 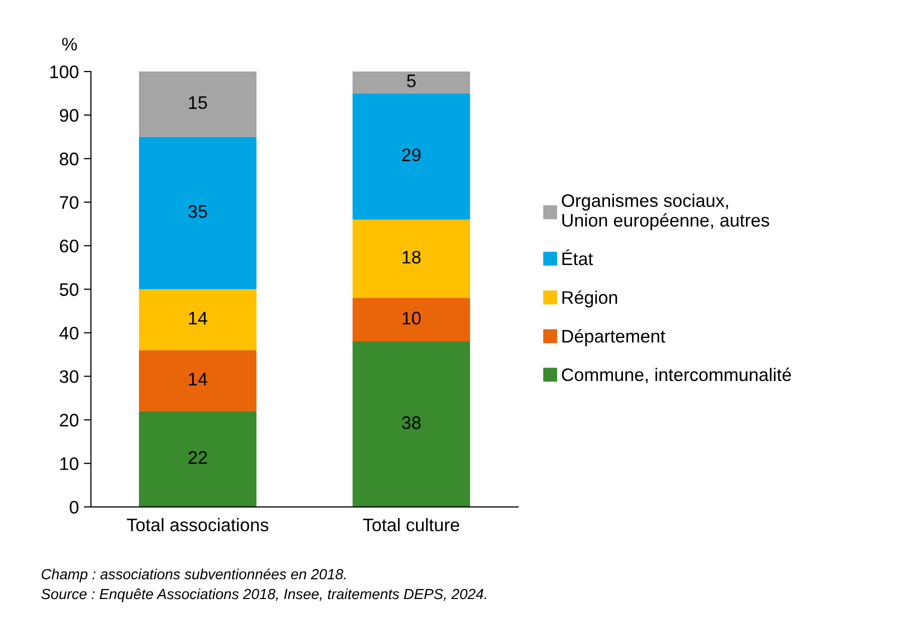 I want to click on legend-label: Département, so click(x=614, y=337).